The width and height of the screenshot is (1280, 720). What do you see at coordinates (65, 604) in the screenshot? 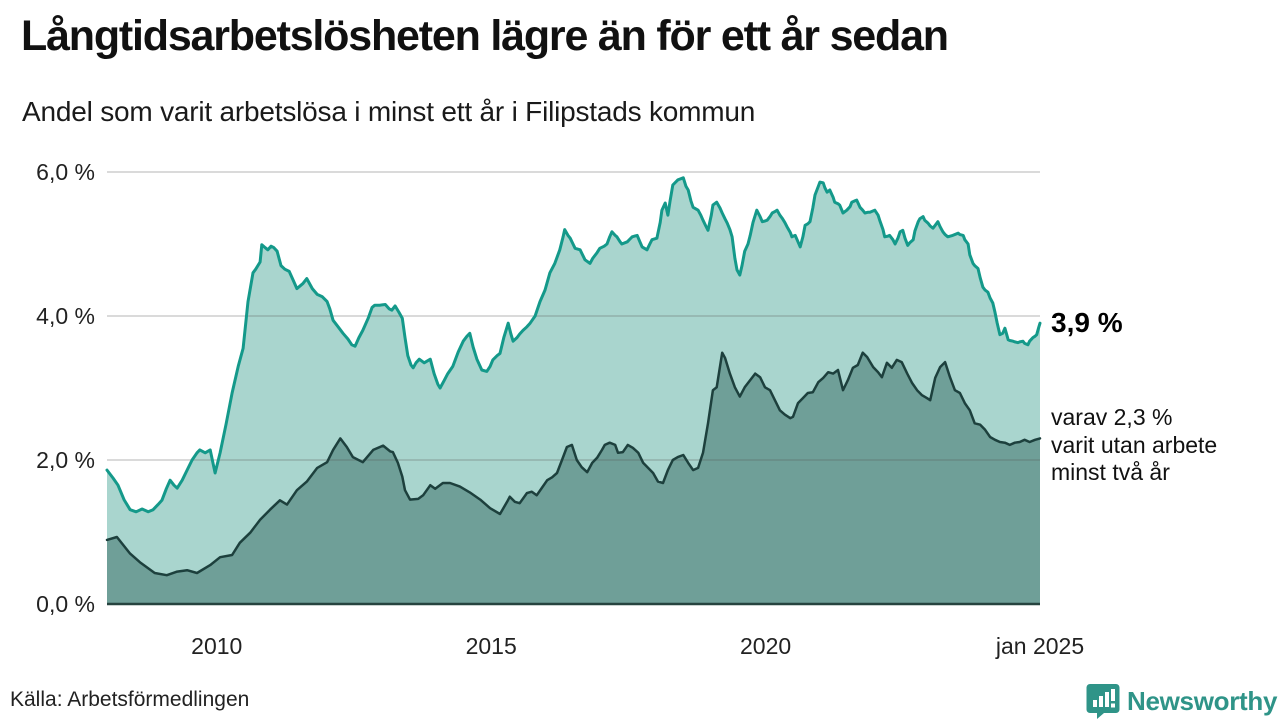
I see `y-tick-label: 0,0 %` at bounding box center [65, 604].